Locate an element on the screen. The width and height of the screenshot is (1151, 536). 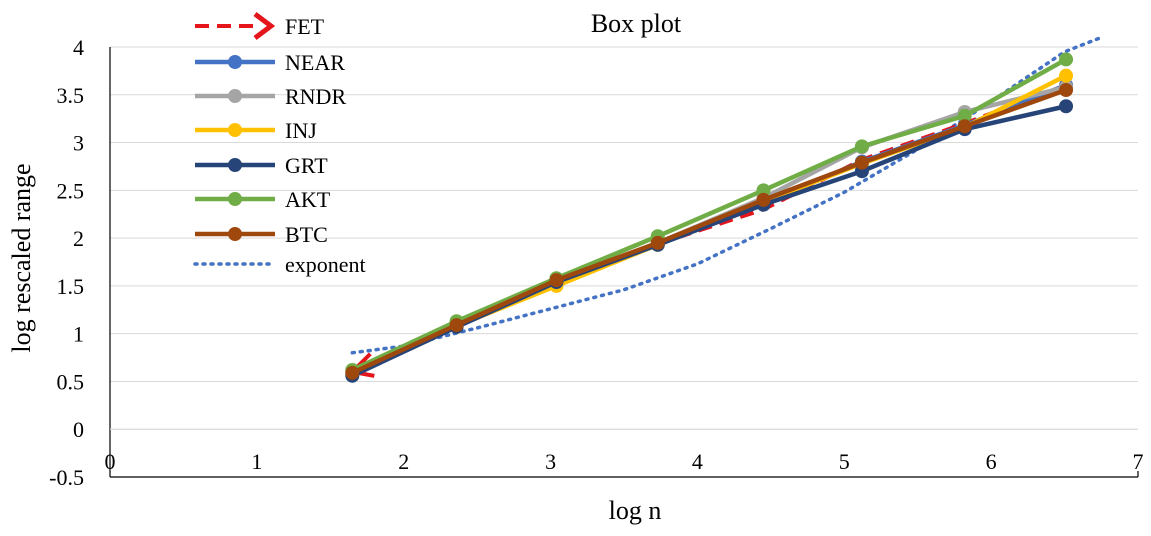
legend-item-rndr: RNDR is located at coordinates (270, 96).